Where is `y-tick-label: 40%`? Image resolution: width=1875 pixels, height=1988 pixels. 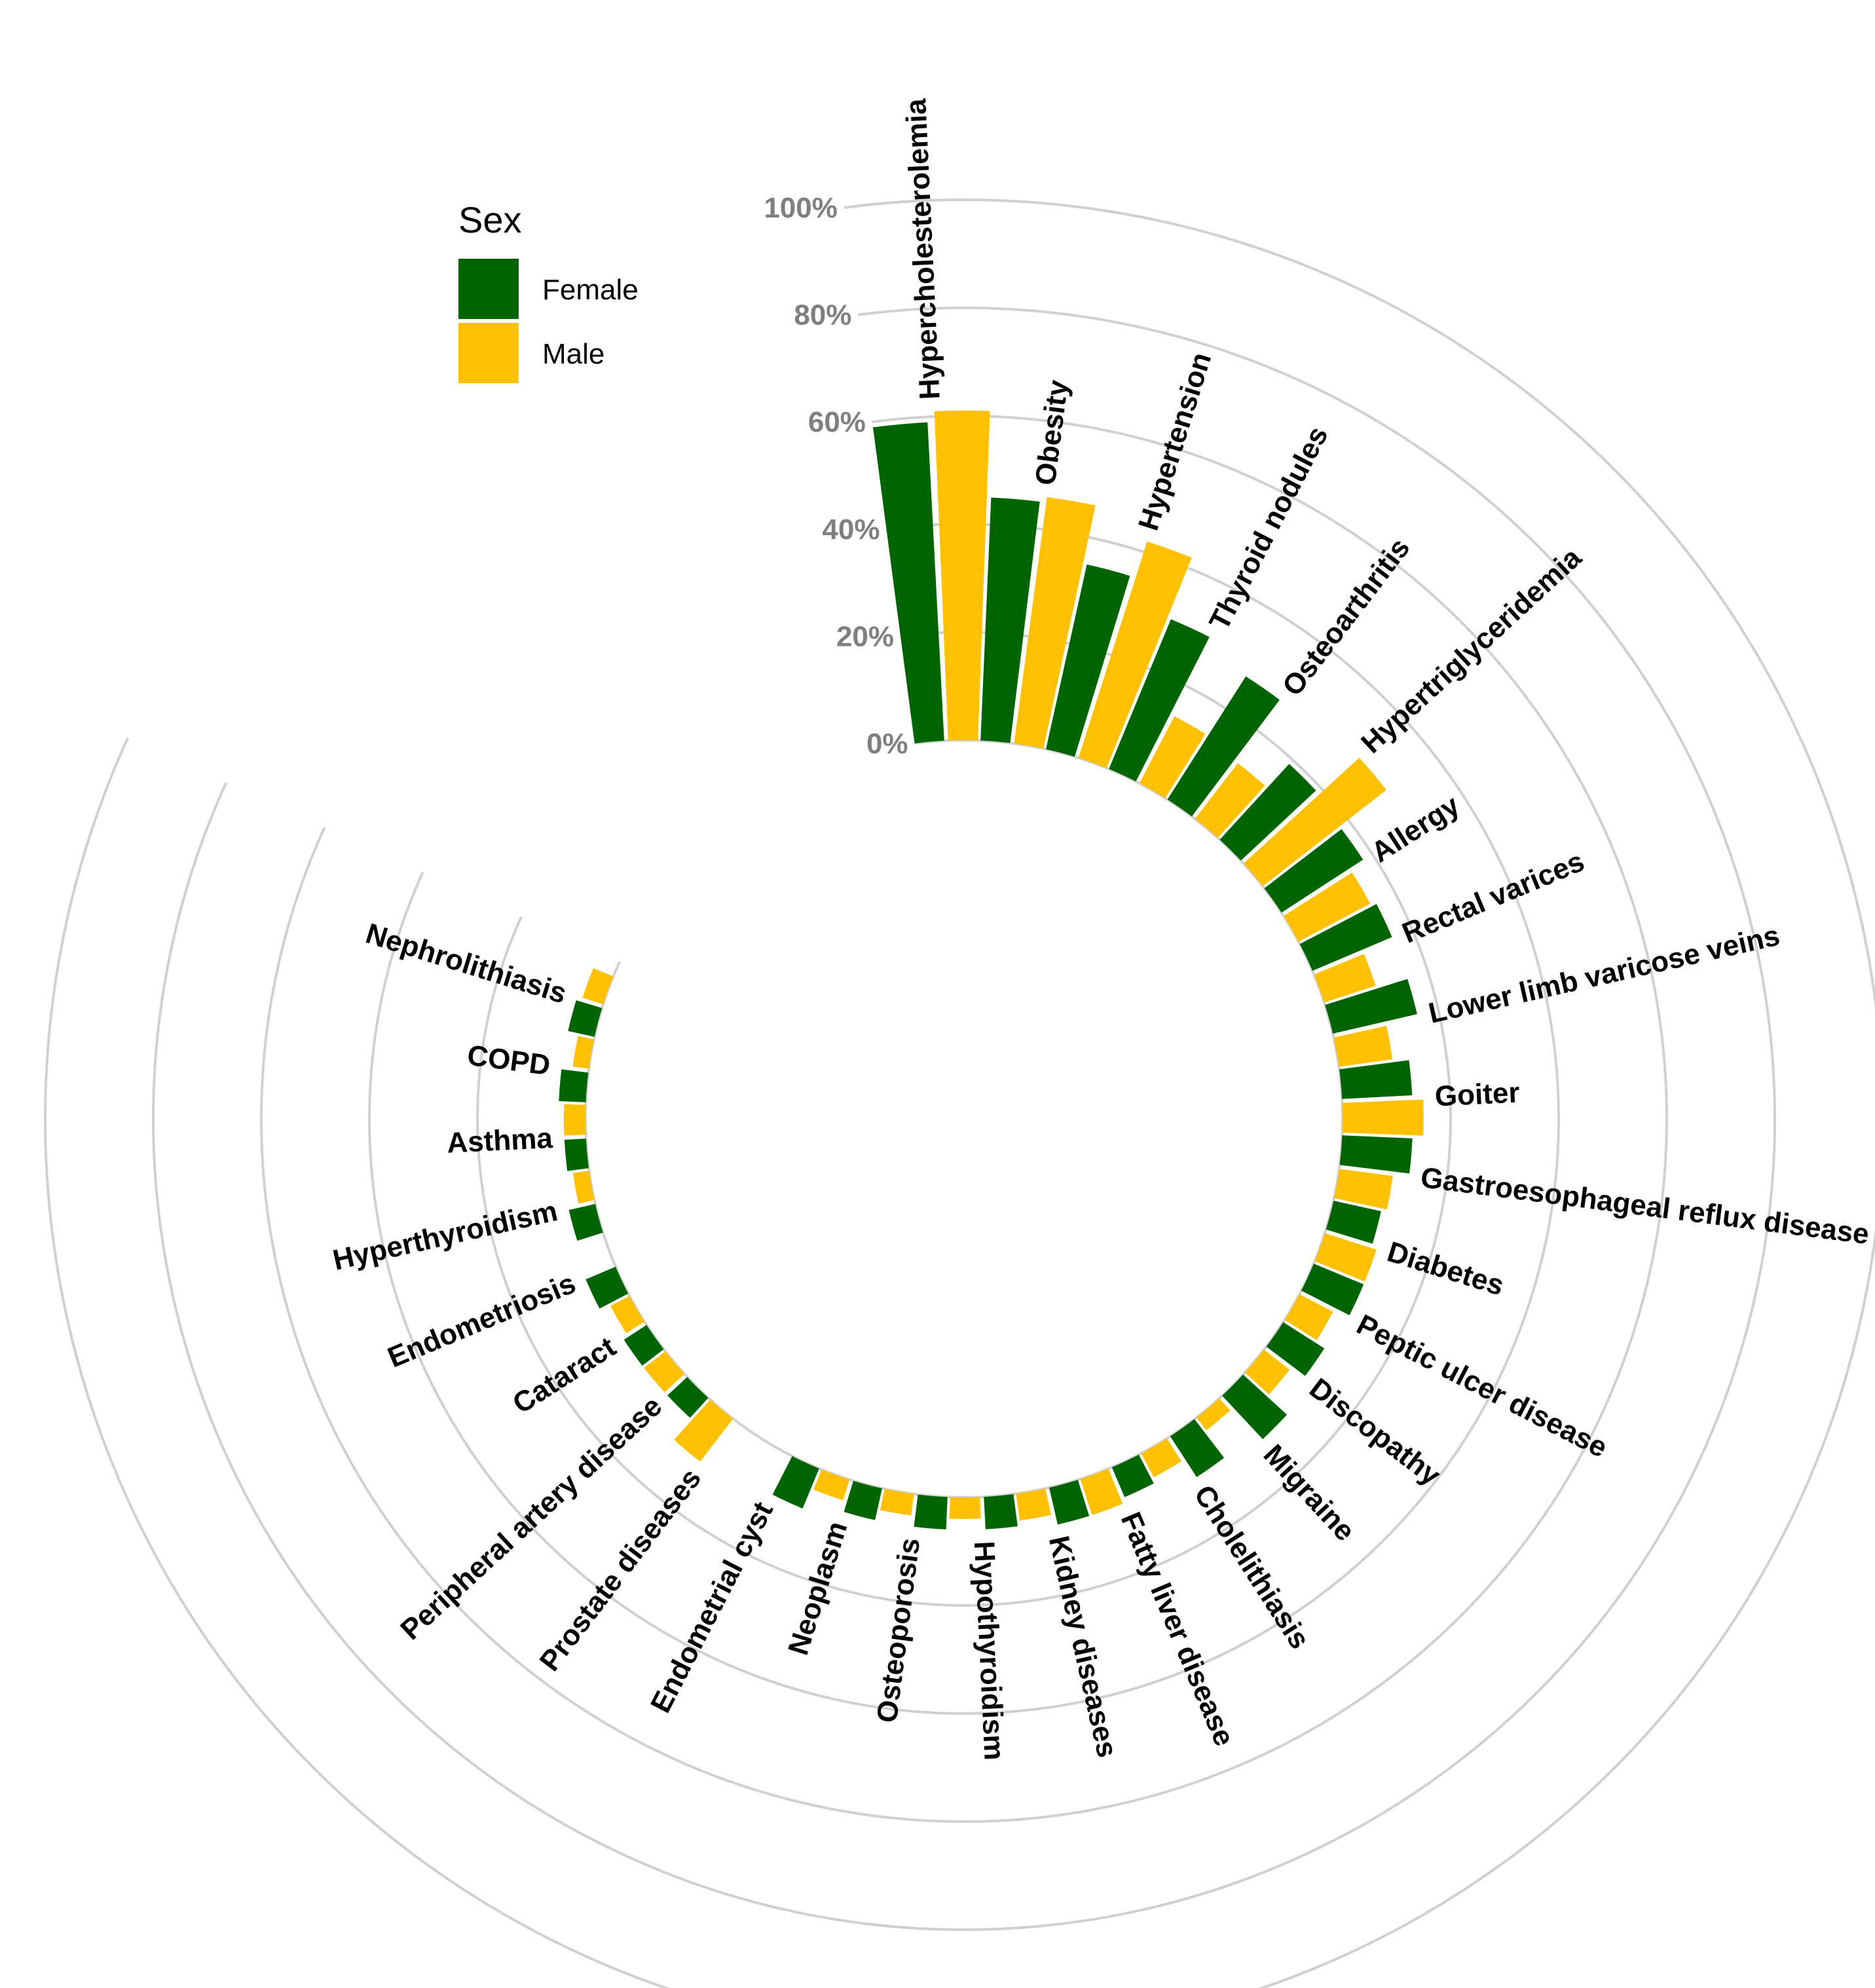
y-tick-label: 40% is located at coordinates (851, 530).